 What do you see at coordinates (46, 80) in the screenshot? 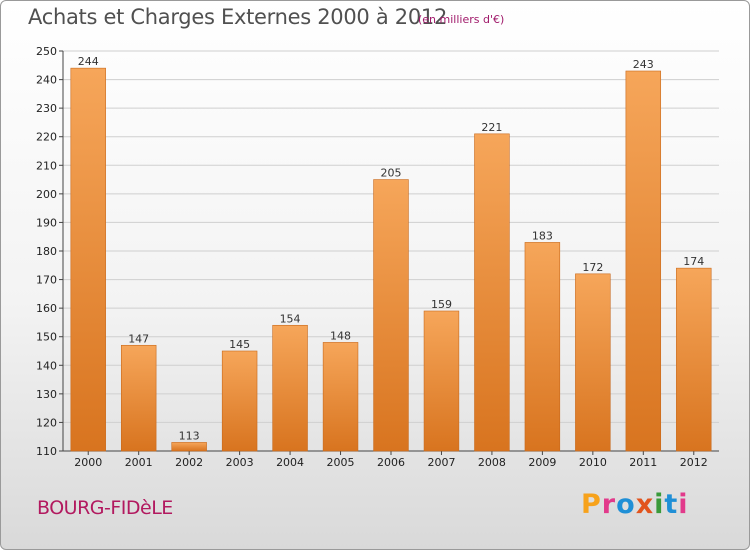
I see `y-tick-label: 240` at bounding box center [46, 80].